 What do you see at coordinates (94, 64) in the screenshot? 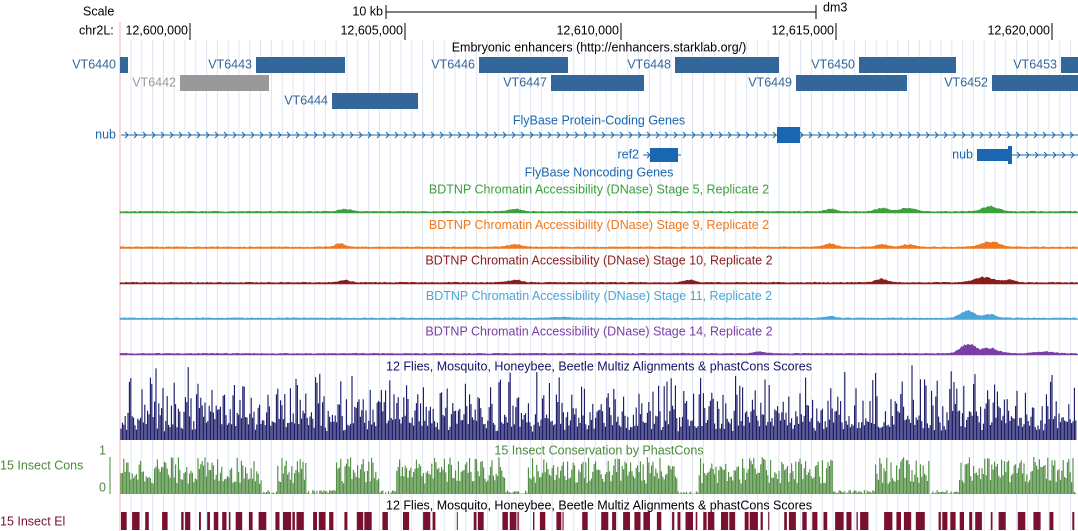
I see `enhancer-label: VT6440` at bounding box center [94, 64].